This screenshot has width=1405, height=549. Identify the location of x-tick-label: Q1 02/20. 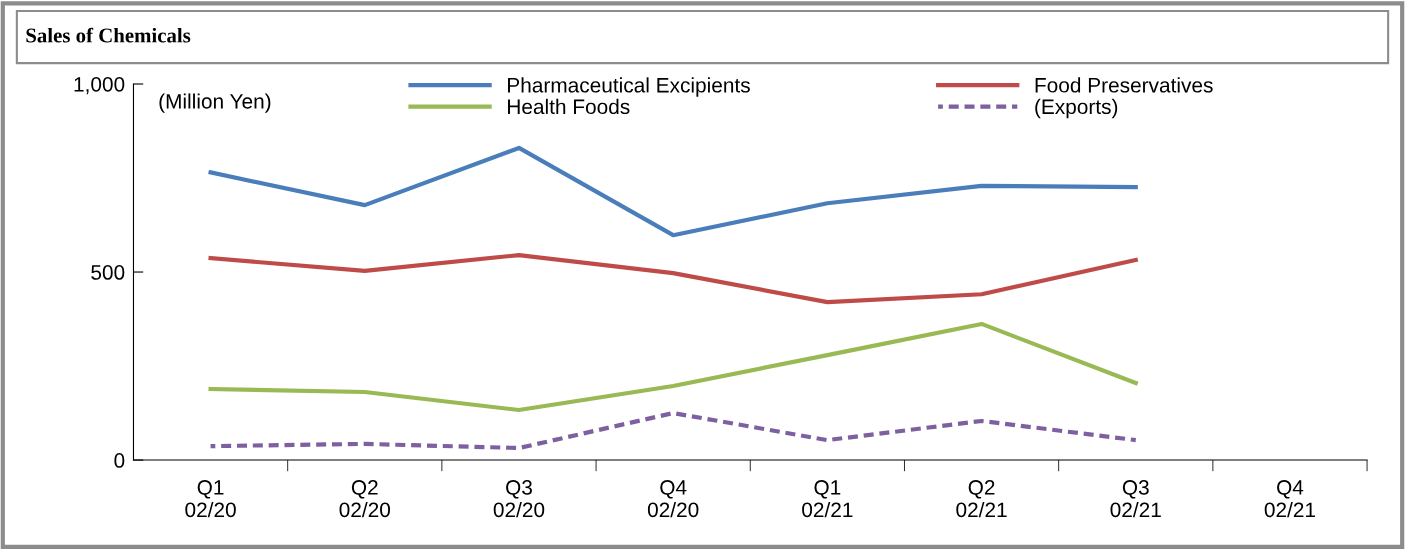
(210, 499).